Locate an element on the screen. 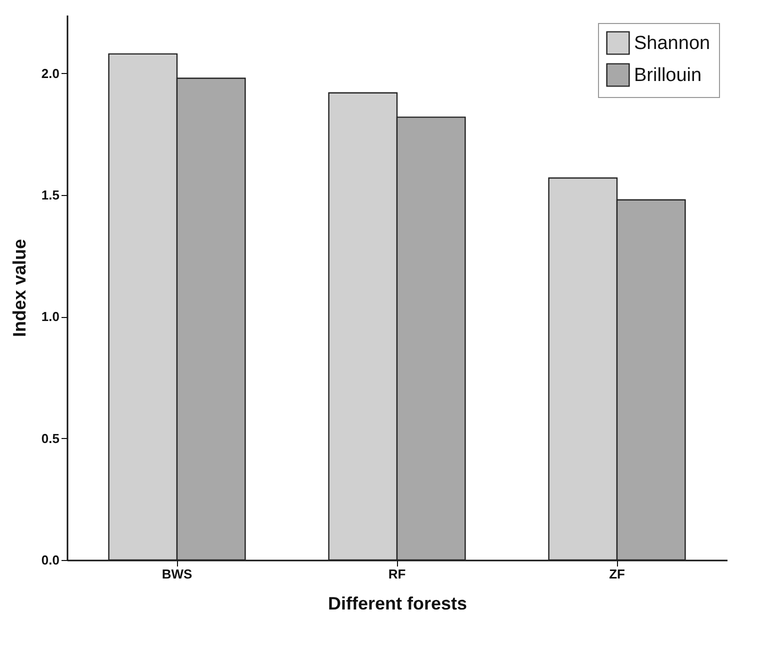 Image resolution: width=772 pixels, height=646 pixels. y-tick-label: 2.0 is located at coordinates (50, 73).